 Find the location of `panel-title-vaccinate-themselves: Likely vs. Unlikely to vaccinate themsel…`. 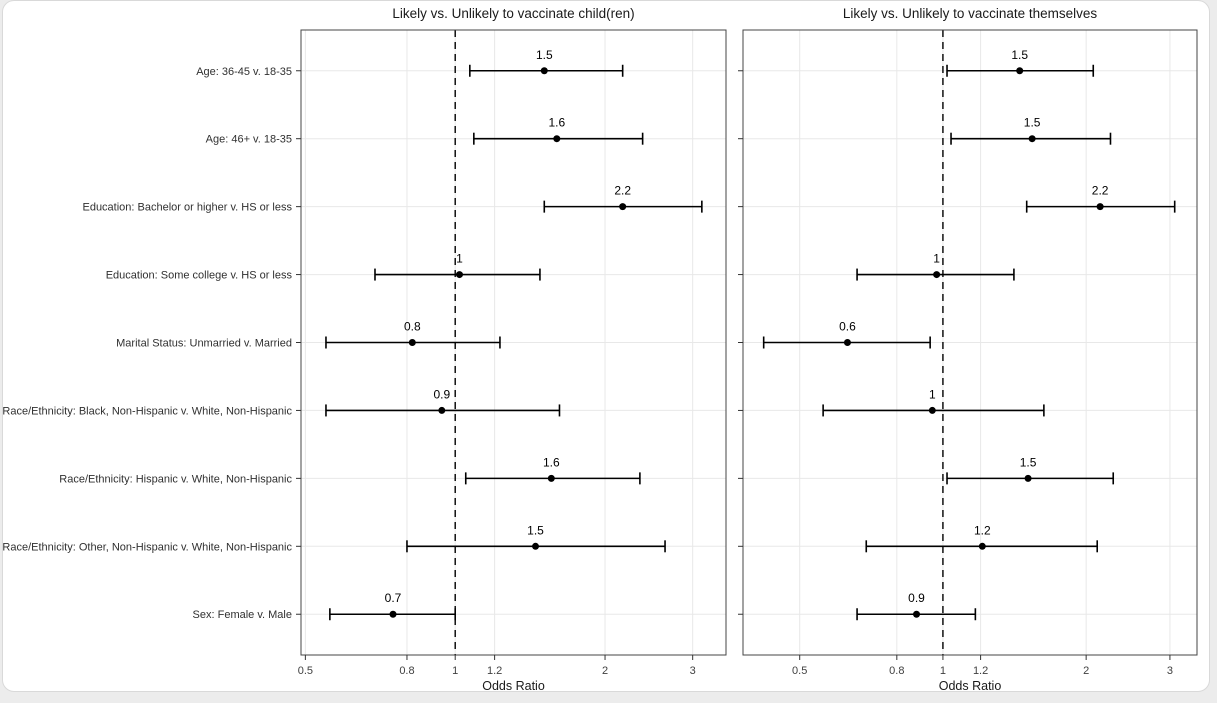

panel-title-vaccinate-themselves: Likely vs. Unlikely to vaccinate themsel… is located at coordinates (970, 13).